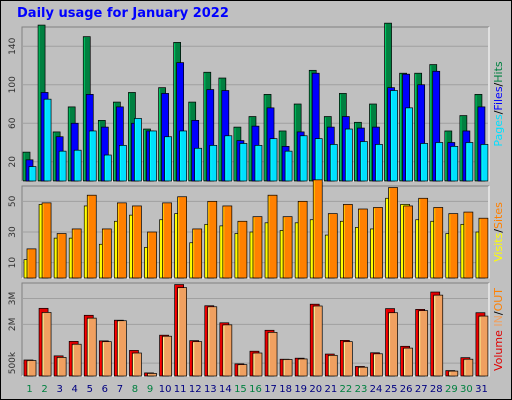  What do you see at coordinates (13, 299) in the screenshot?
I see `panel-bottom-ytick-label: 3M` at bounding box center [13, 299].